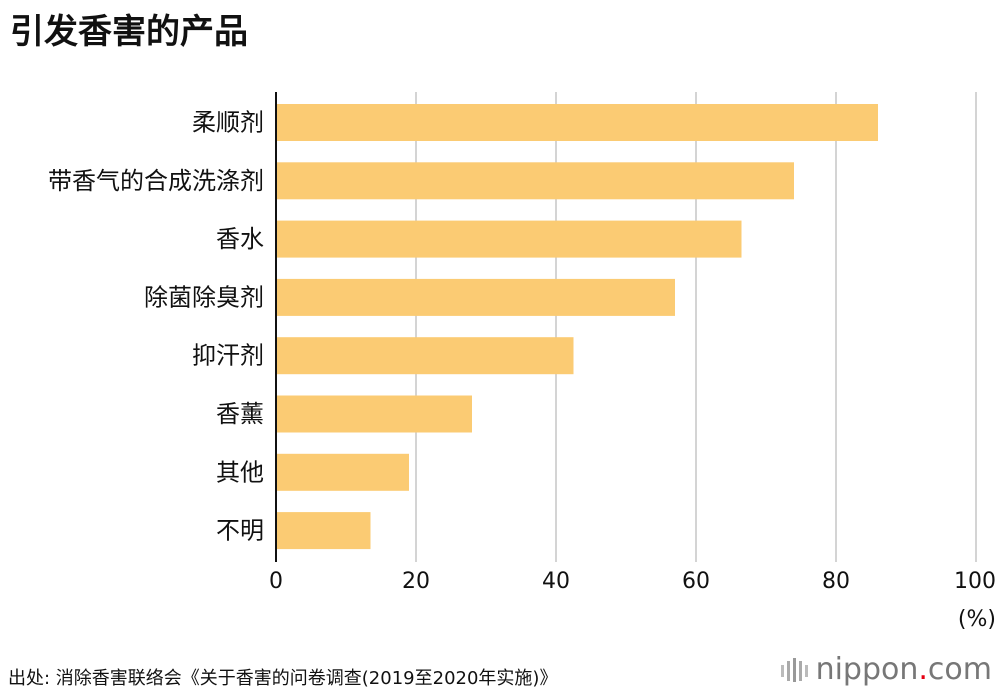 The image size is (1000, 696). Describe the element at coordinates (283, 678) in the screenshot. I see `source-note: 出处: 消除香害联络会《关于香害的问卷调查(2019至2020年实施)》` at that location.